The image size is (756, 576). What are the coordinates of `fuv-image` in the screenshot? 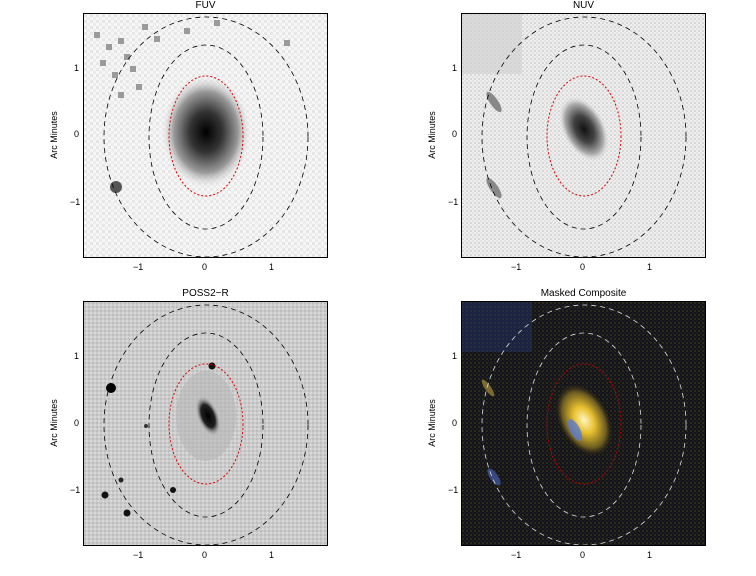 It's located at (205, 135).